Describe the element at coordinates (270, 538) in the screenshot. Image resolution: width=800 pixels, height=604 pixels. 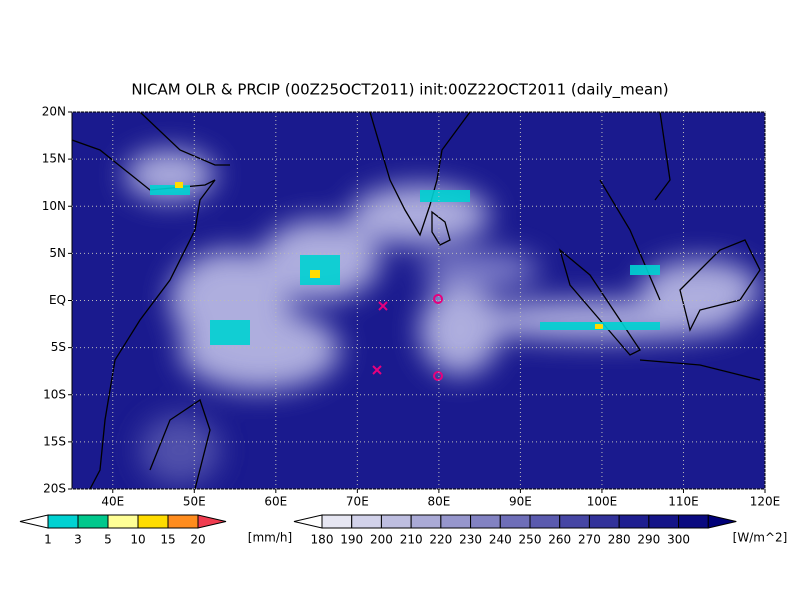
I see `colorbar-unit: [mm/h]` at that location.